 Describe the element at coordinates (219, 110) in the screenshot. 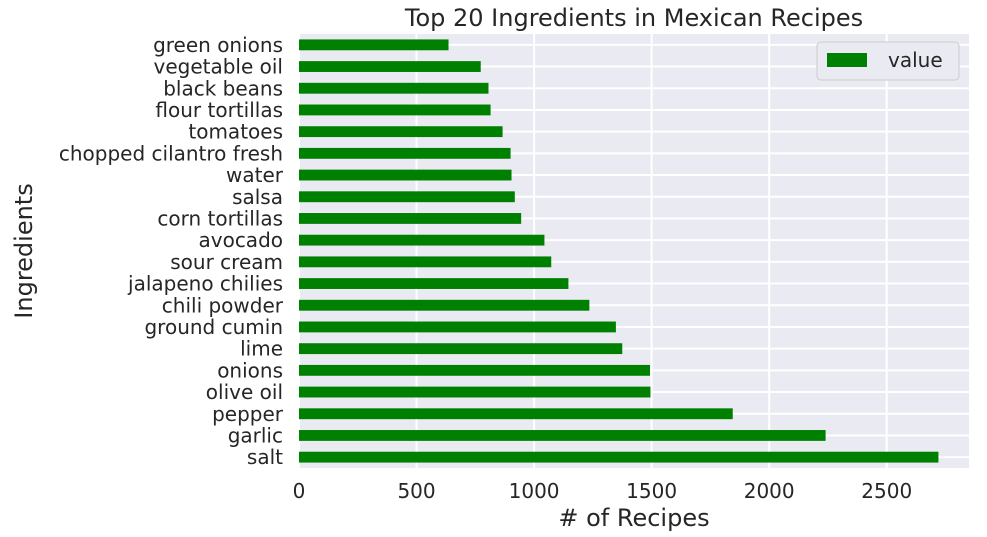

I see `y-tick-label: flour tortillas` at that location.